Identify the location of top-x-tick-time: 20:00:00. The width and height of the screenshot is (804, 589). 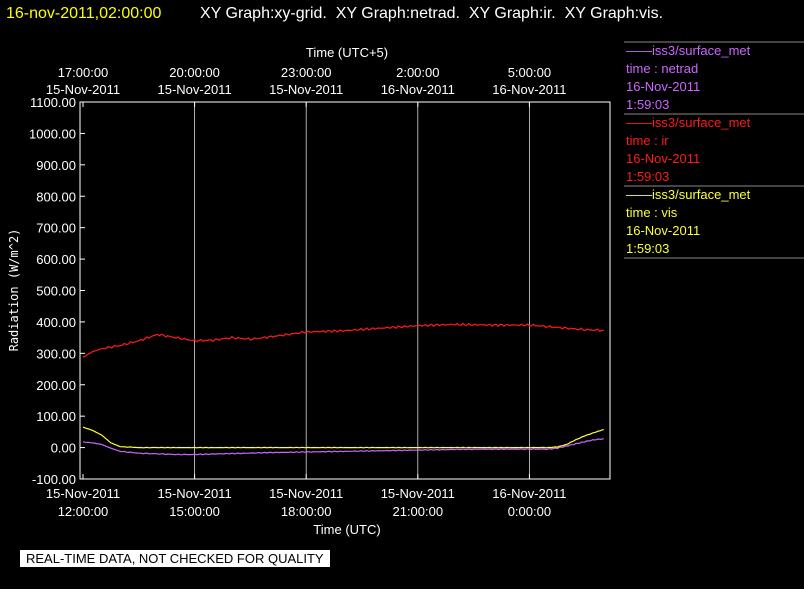
(194, 72).